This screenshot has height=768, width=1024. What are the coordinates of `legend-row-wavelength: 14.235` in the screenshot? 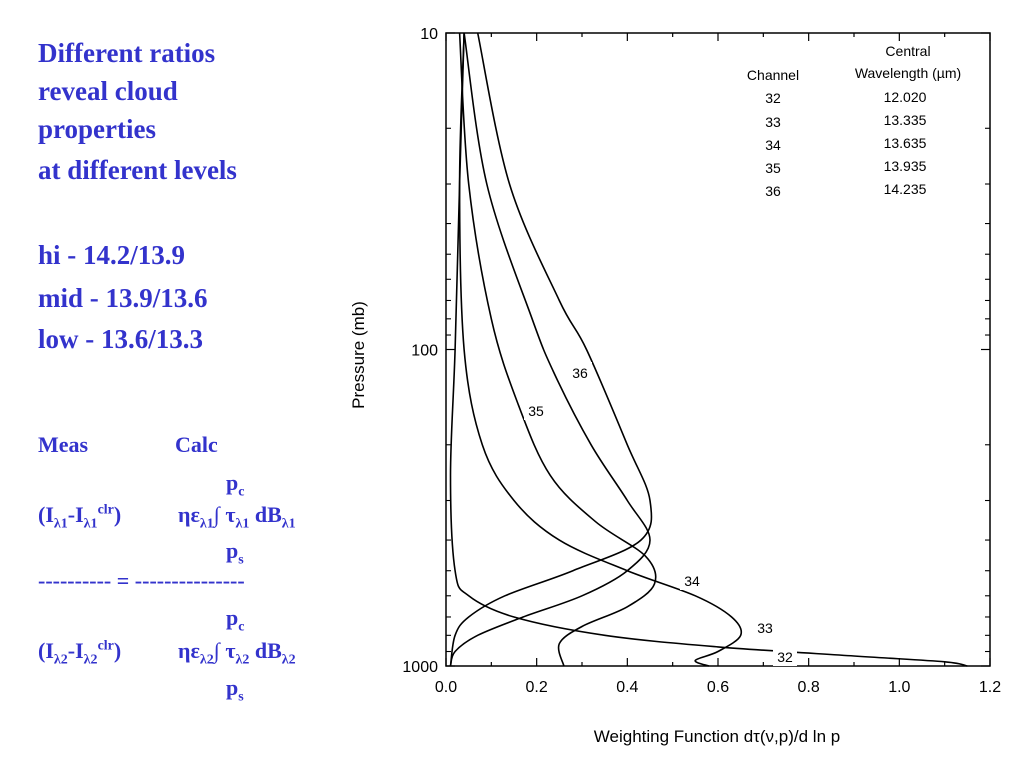 It's located at (905, 189).